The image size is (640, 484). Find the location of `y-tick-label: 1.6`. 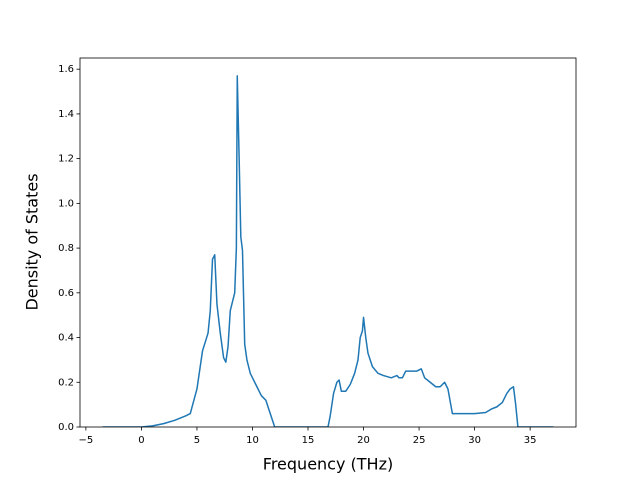

y-tick-label: 1.6 is located at coordinates (66, 69).